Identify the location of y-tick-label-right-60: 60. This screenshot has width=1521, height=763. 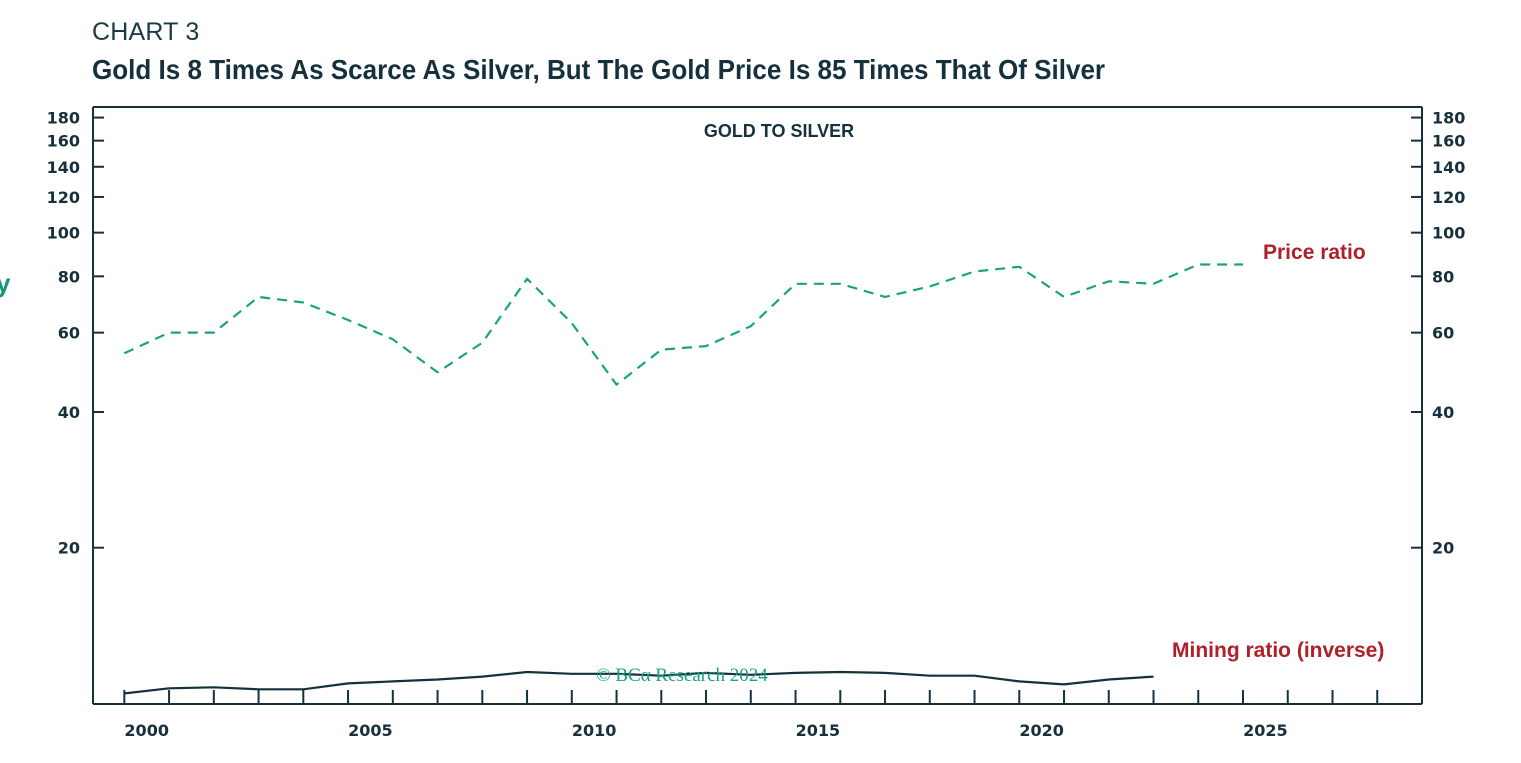
(1443, 333).